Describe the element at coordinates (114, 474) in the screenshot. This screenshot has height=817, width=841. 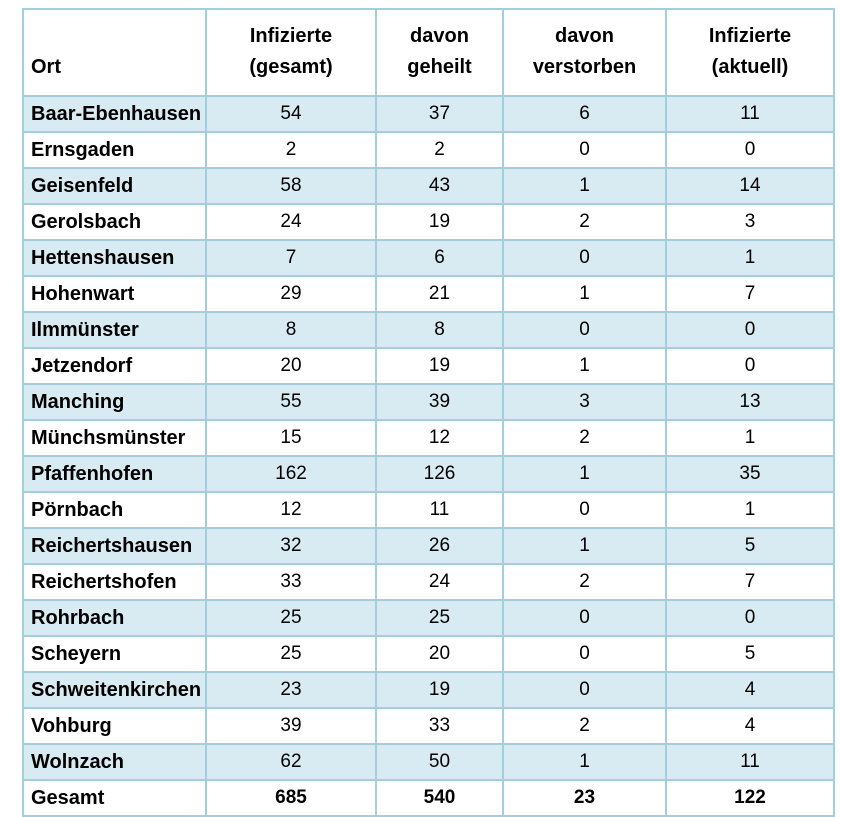
I see `ort-cell: Pfaffenhofen` at that location.